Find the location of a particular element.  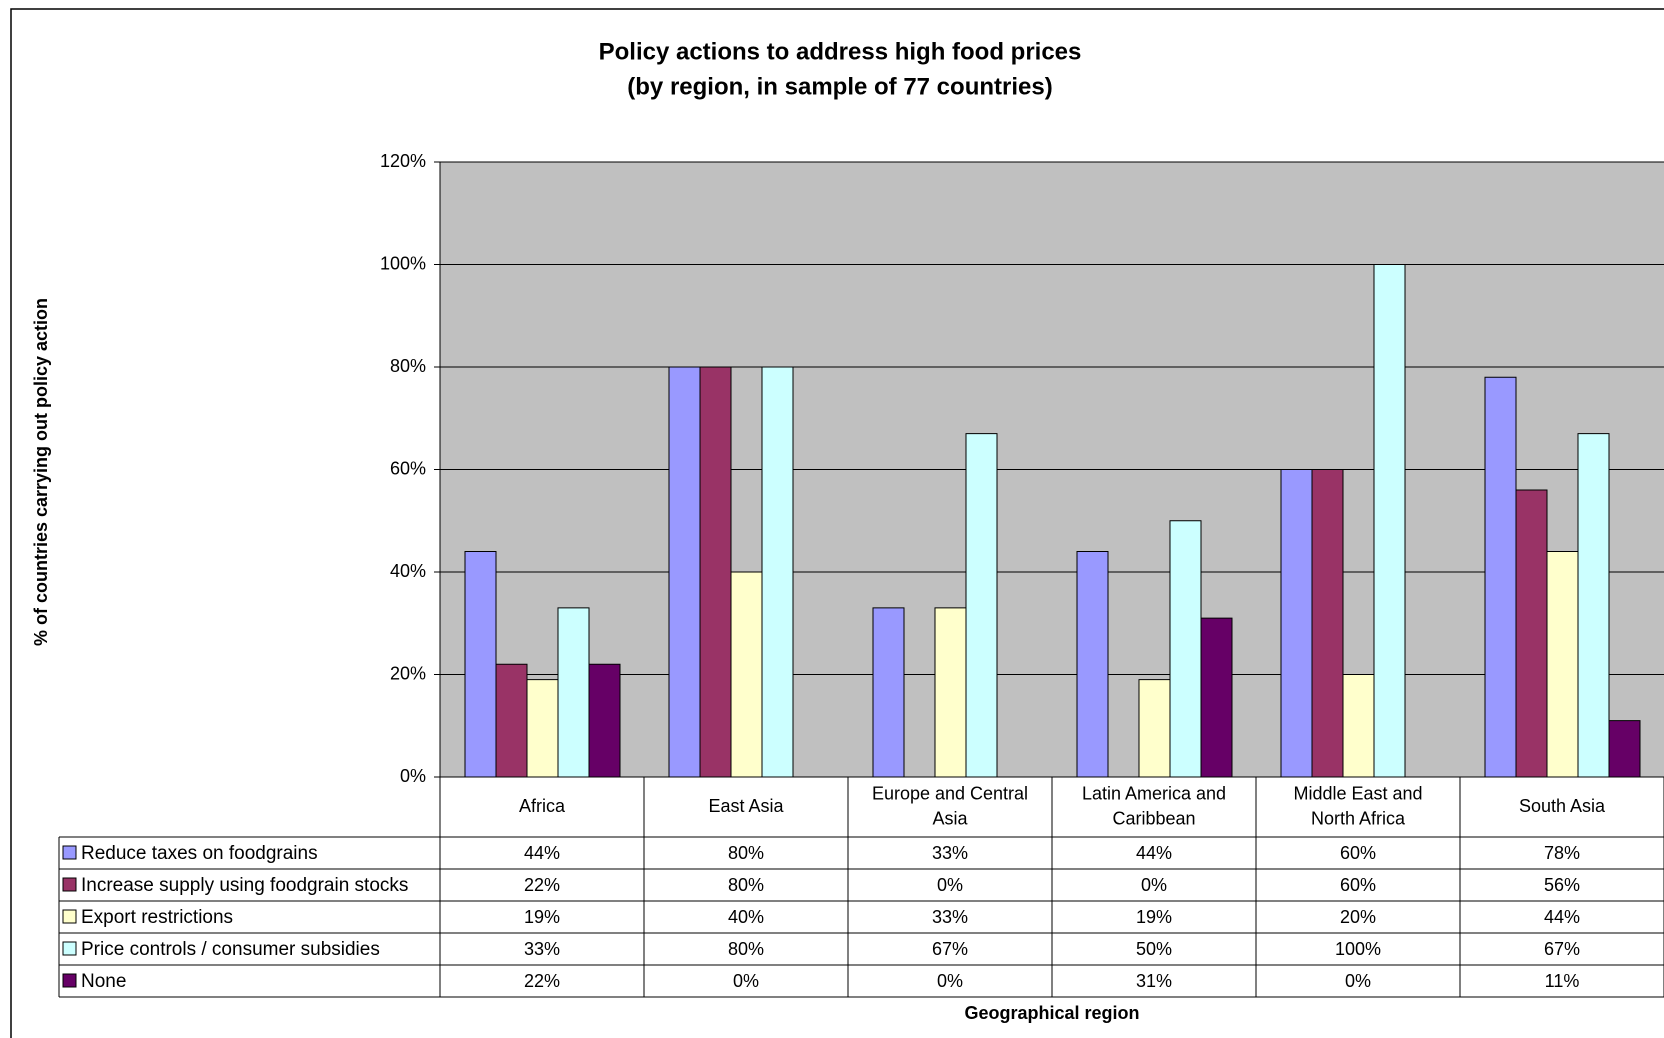

category-label: Africa is located at coordinates (542, 806).